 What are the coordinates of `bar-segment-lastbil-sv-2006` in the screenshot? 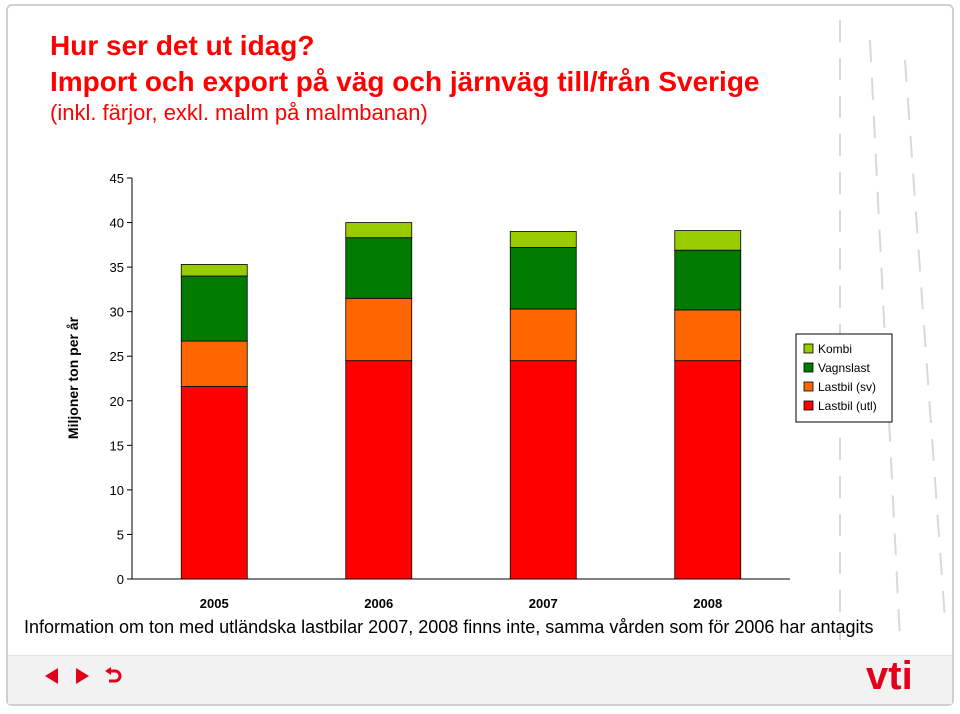 It's located at (379, 329).